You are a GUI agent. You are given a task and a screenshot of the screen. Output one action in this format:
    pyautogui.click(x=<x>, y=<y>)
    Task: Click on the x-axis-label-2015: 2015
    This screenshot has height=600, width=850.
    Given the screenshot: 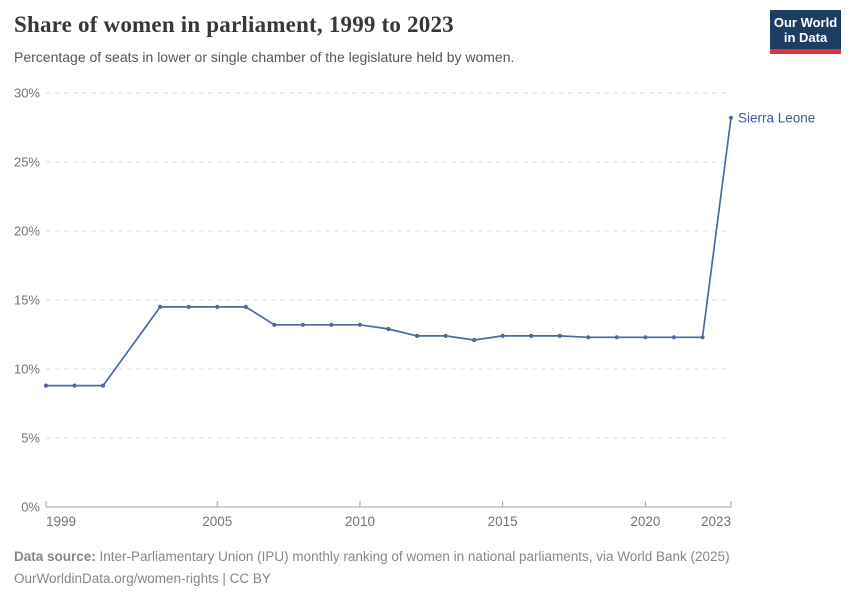 What is the action you would take?
    pyautogui.click(x=503, y=521)
    